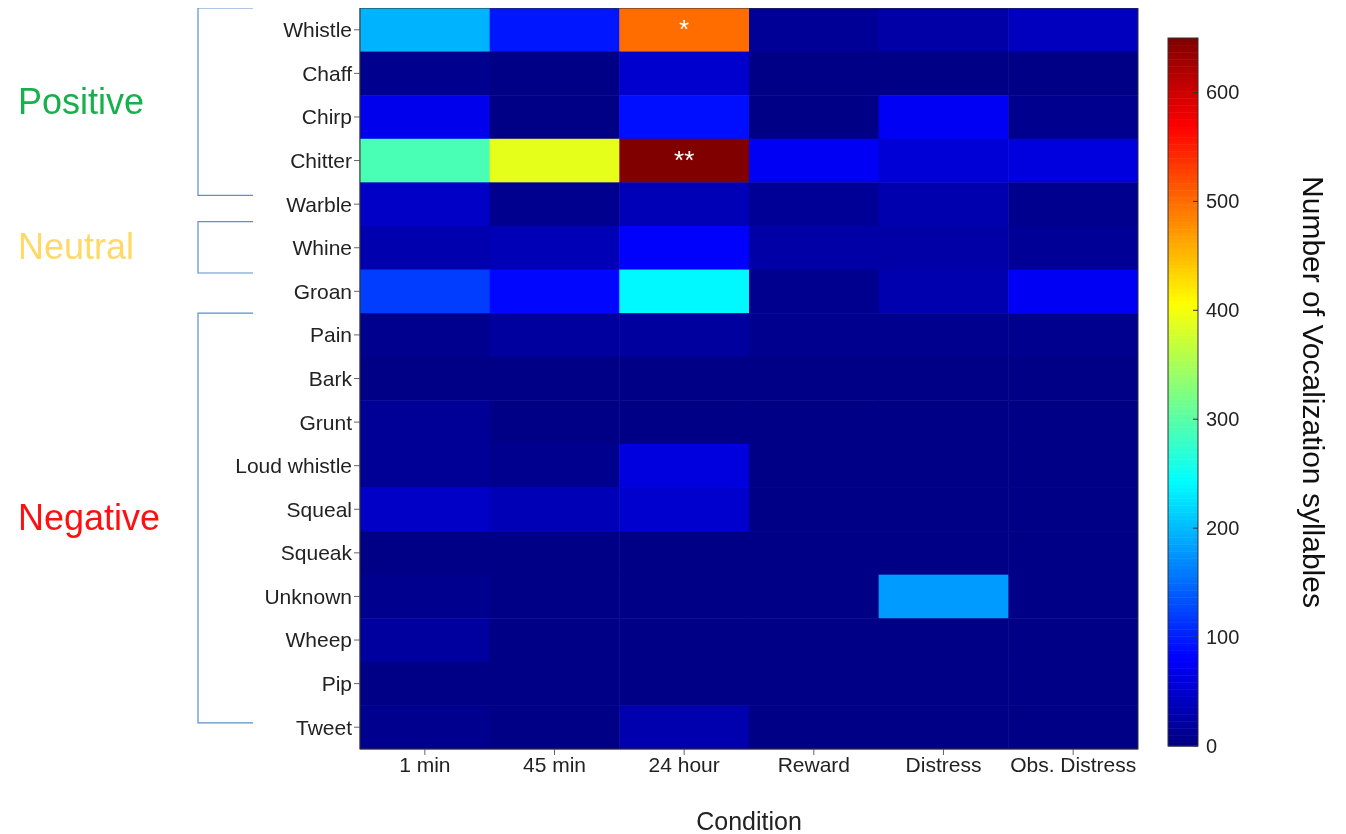 The height and width of the screenshot is (834, 1346). I want to click on y-tick-label: Pip, so click(336, 684).